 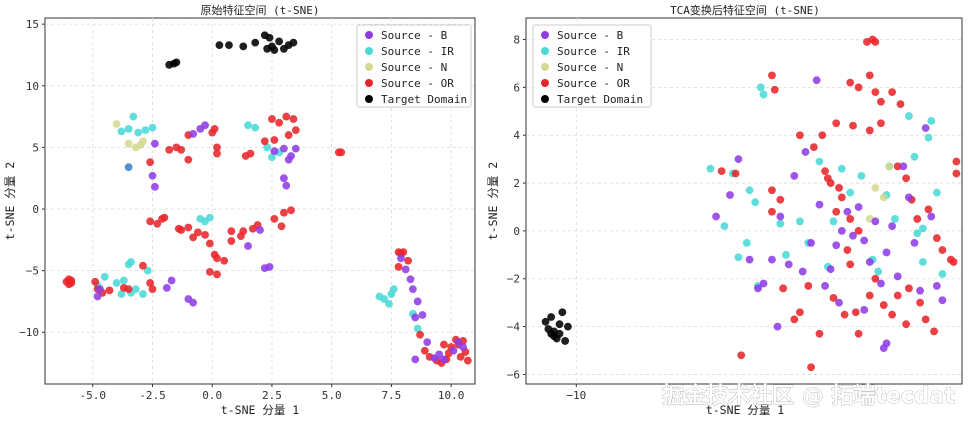 What do you see at coordinates (808, 396) in the screenshot?
I see `watermark-text: 掘金技术社区 @ 拓端tecdat` at bounding box center [808, 396].